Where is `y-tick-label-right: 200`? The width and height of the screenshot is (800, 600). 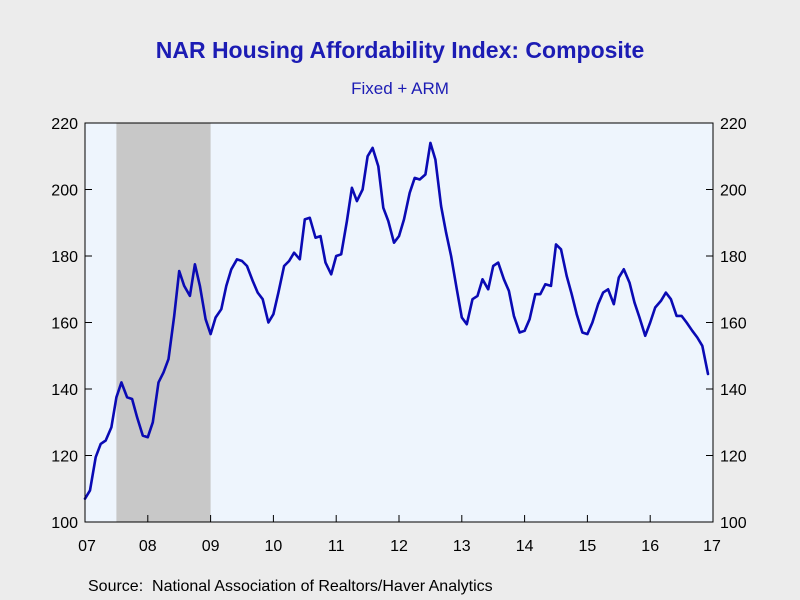
y-tick-label-right: 200 is located at coordinates (733, 191).